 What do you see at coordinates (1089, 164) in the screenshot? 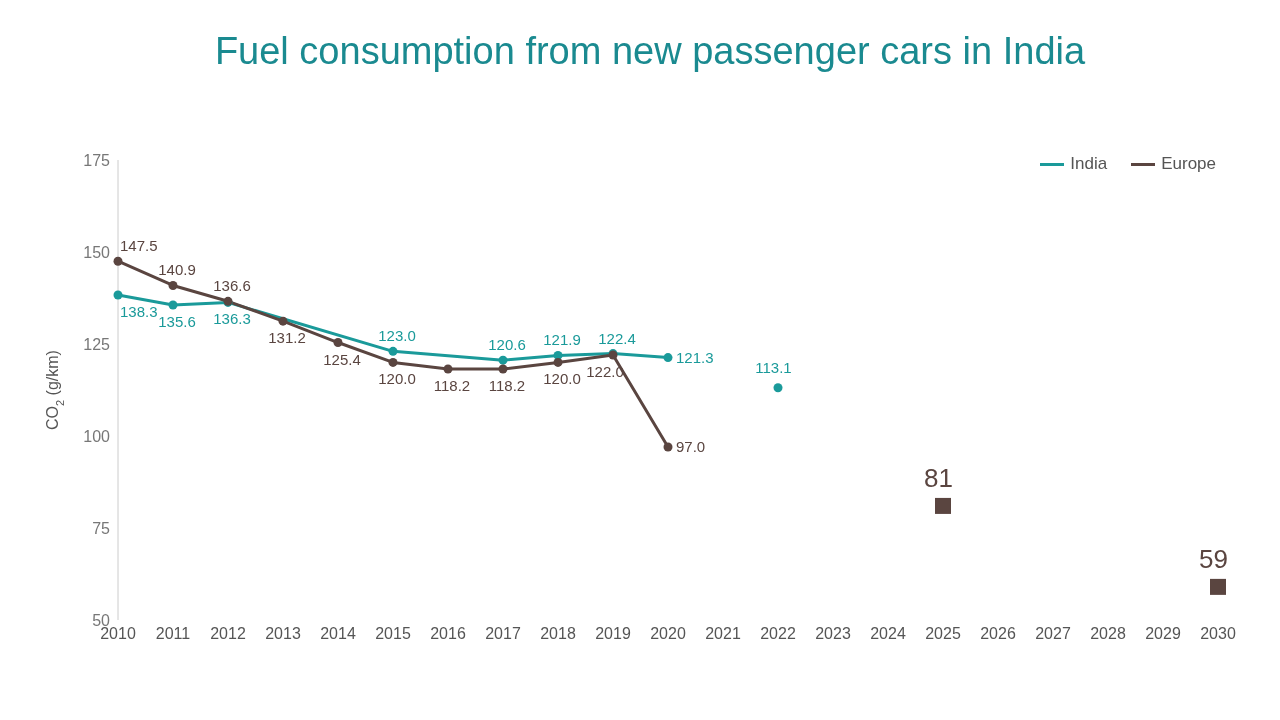
I see `legend-label: India` at bounding box center [1089, 164].